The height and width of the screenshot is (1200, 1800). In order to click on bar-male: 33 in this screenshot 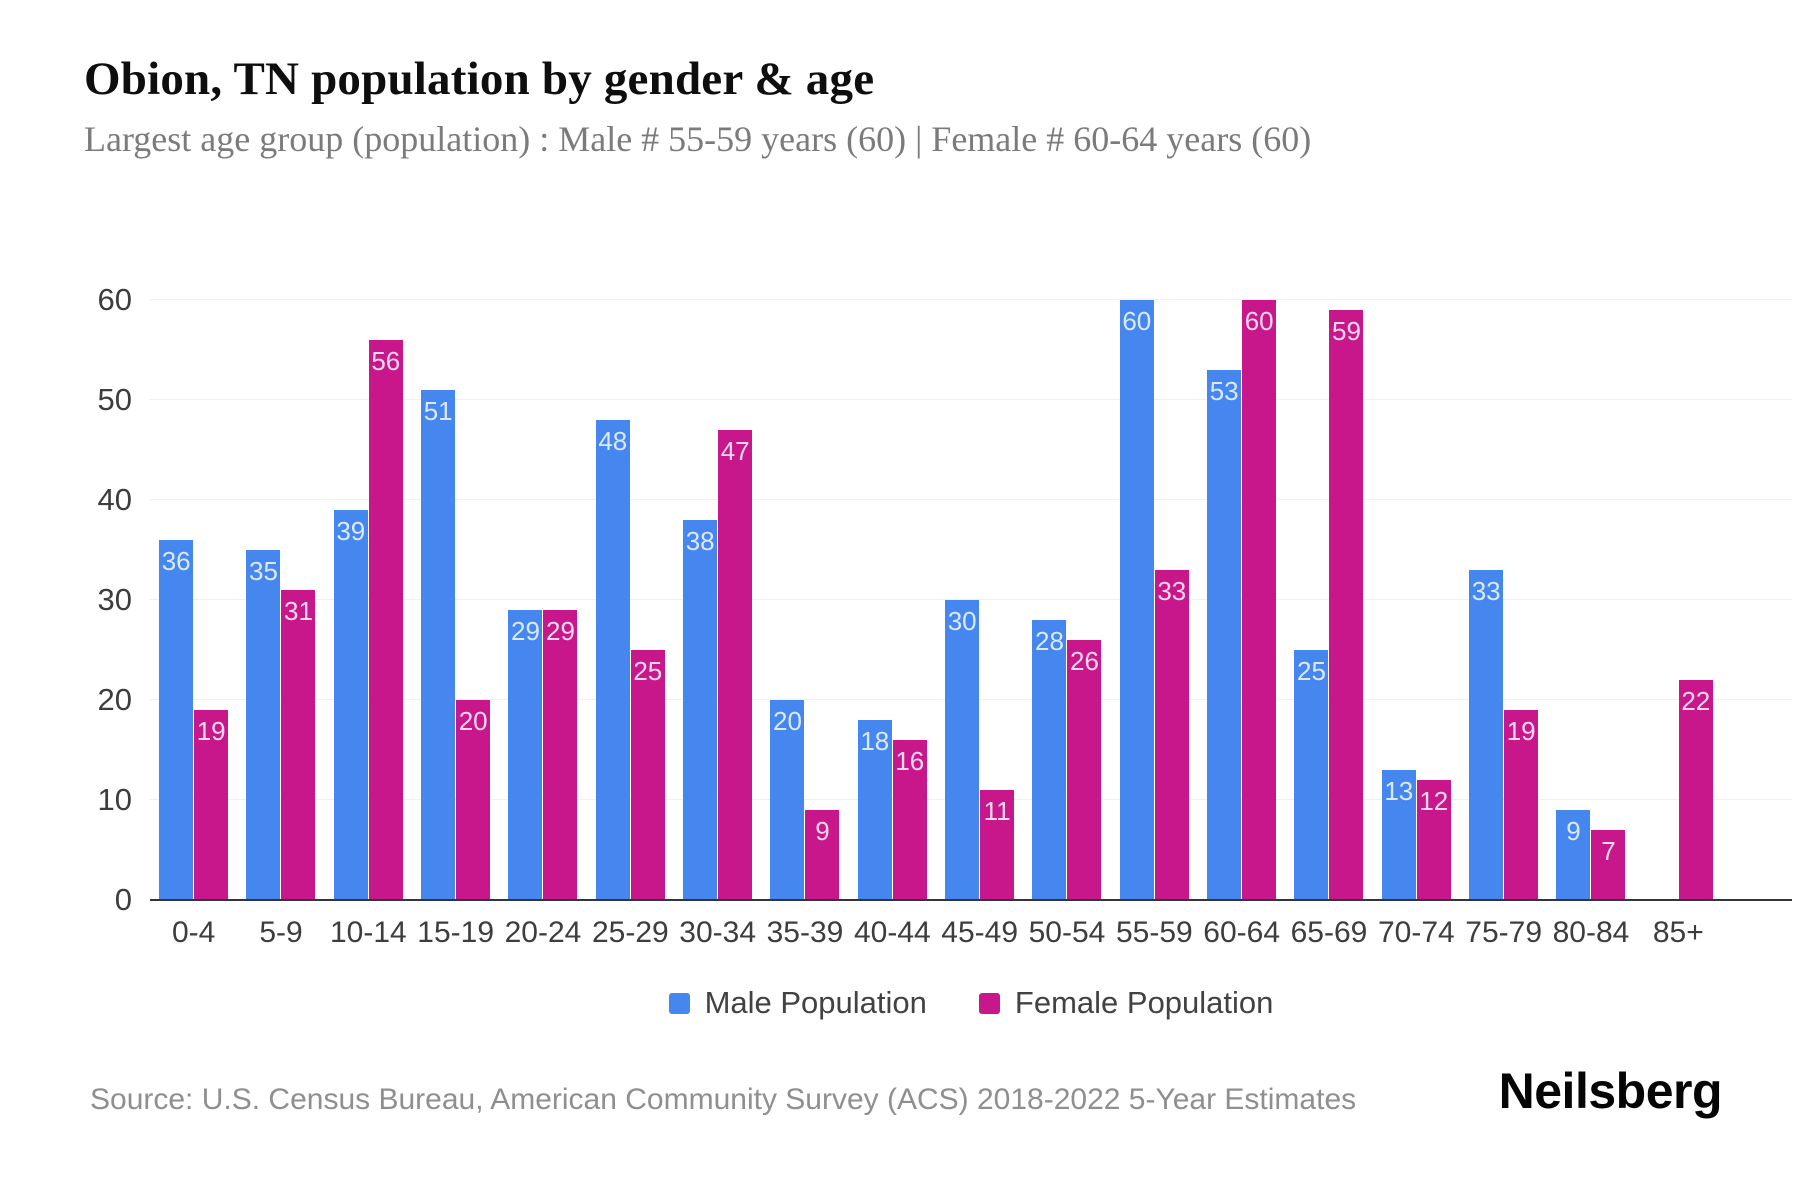, I will do `click(1486, 735)`.